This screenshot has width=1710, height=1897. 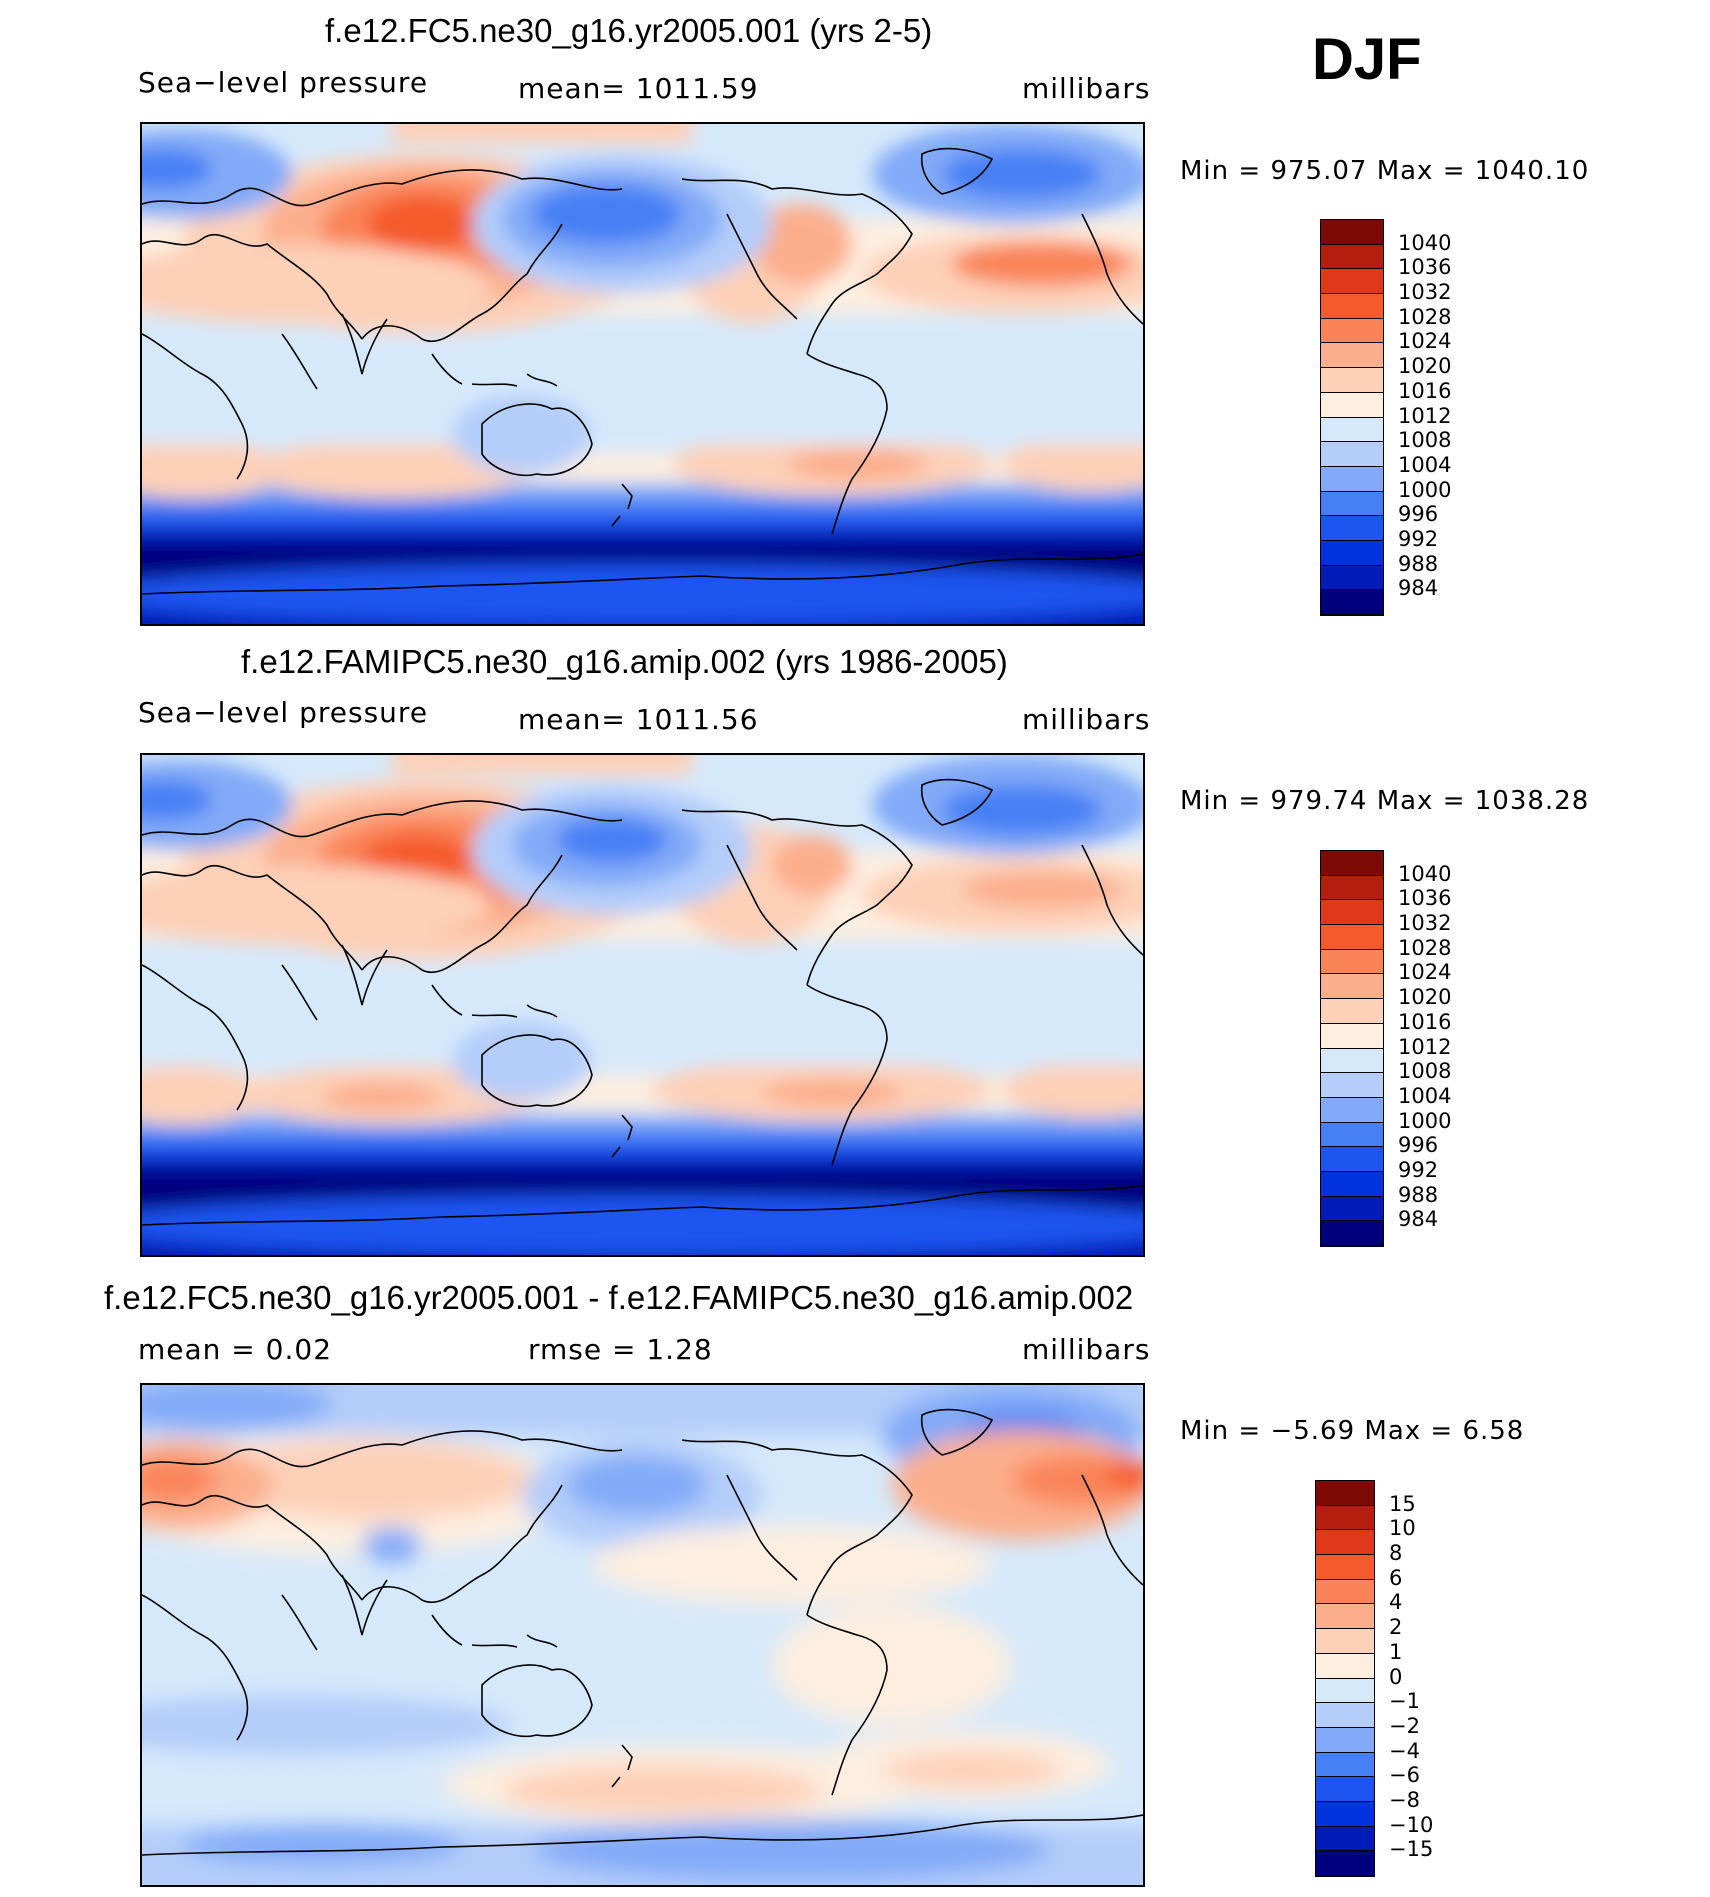 What do you see at coordinates (1396, 1651) in the screenshot?
I see `colorbar-level-label: 1` at bounding box center [1396, 1651].